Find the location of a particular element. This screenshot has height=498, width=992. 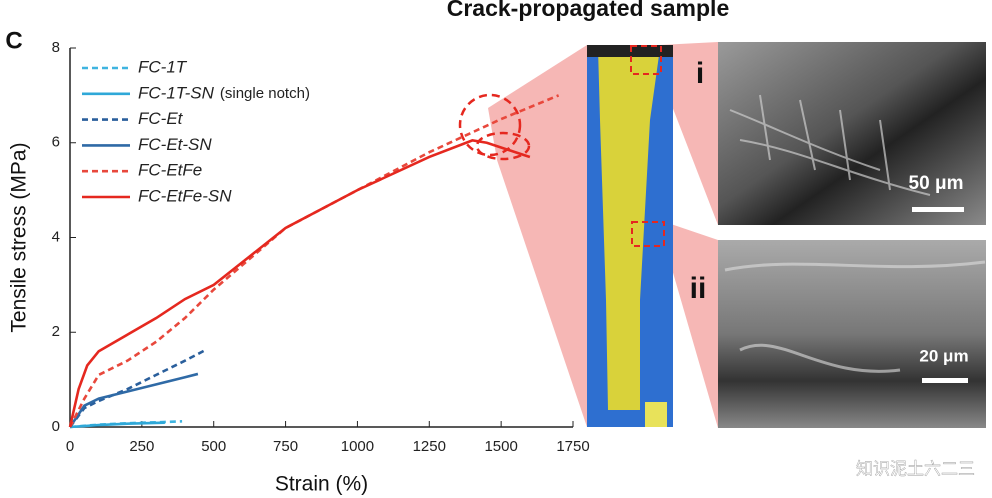

y-tick-label: 0 is located at coordinates (56, 426).